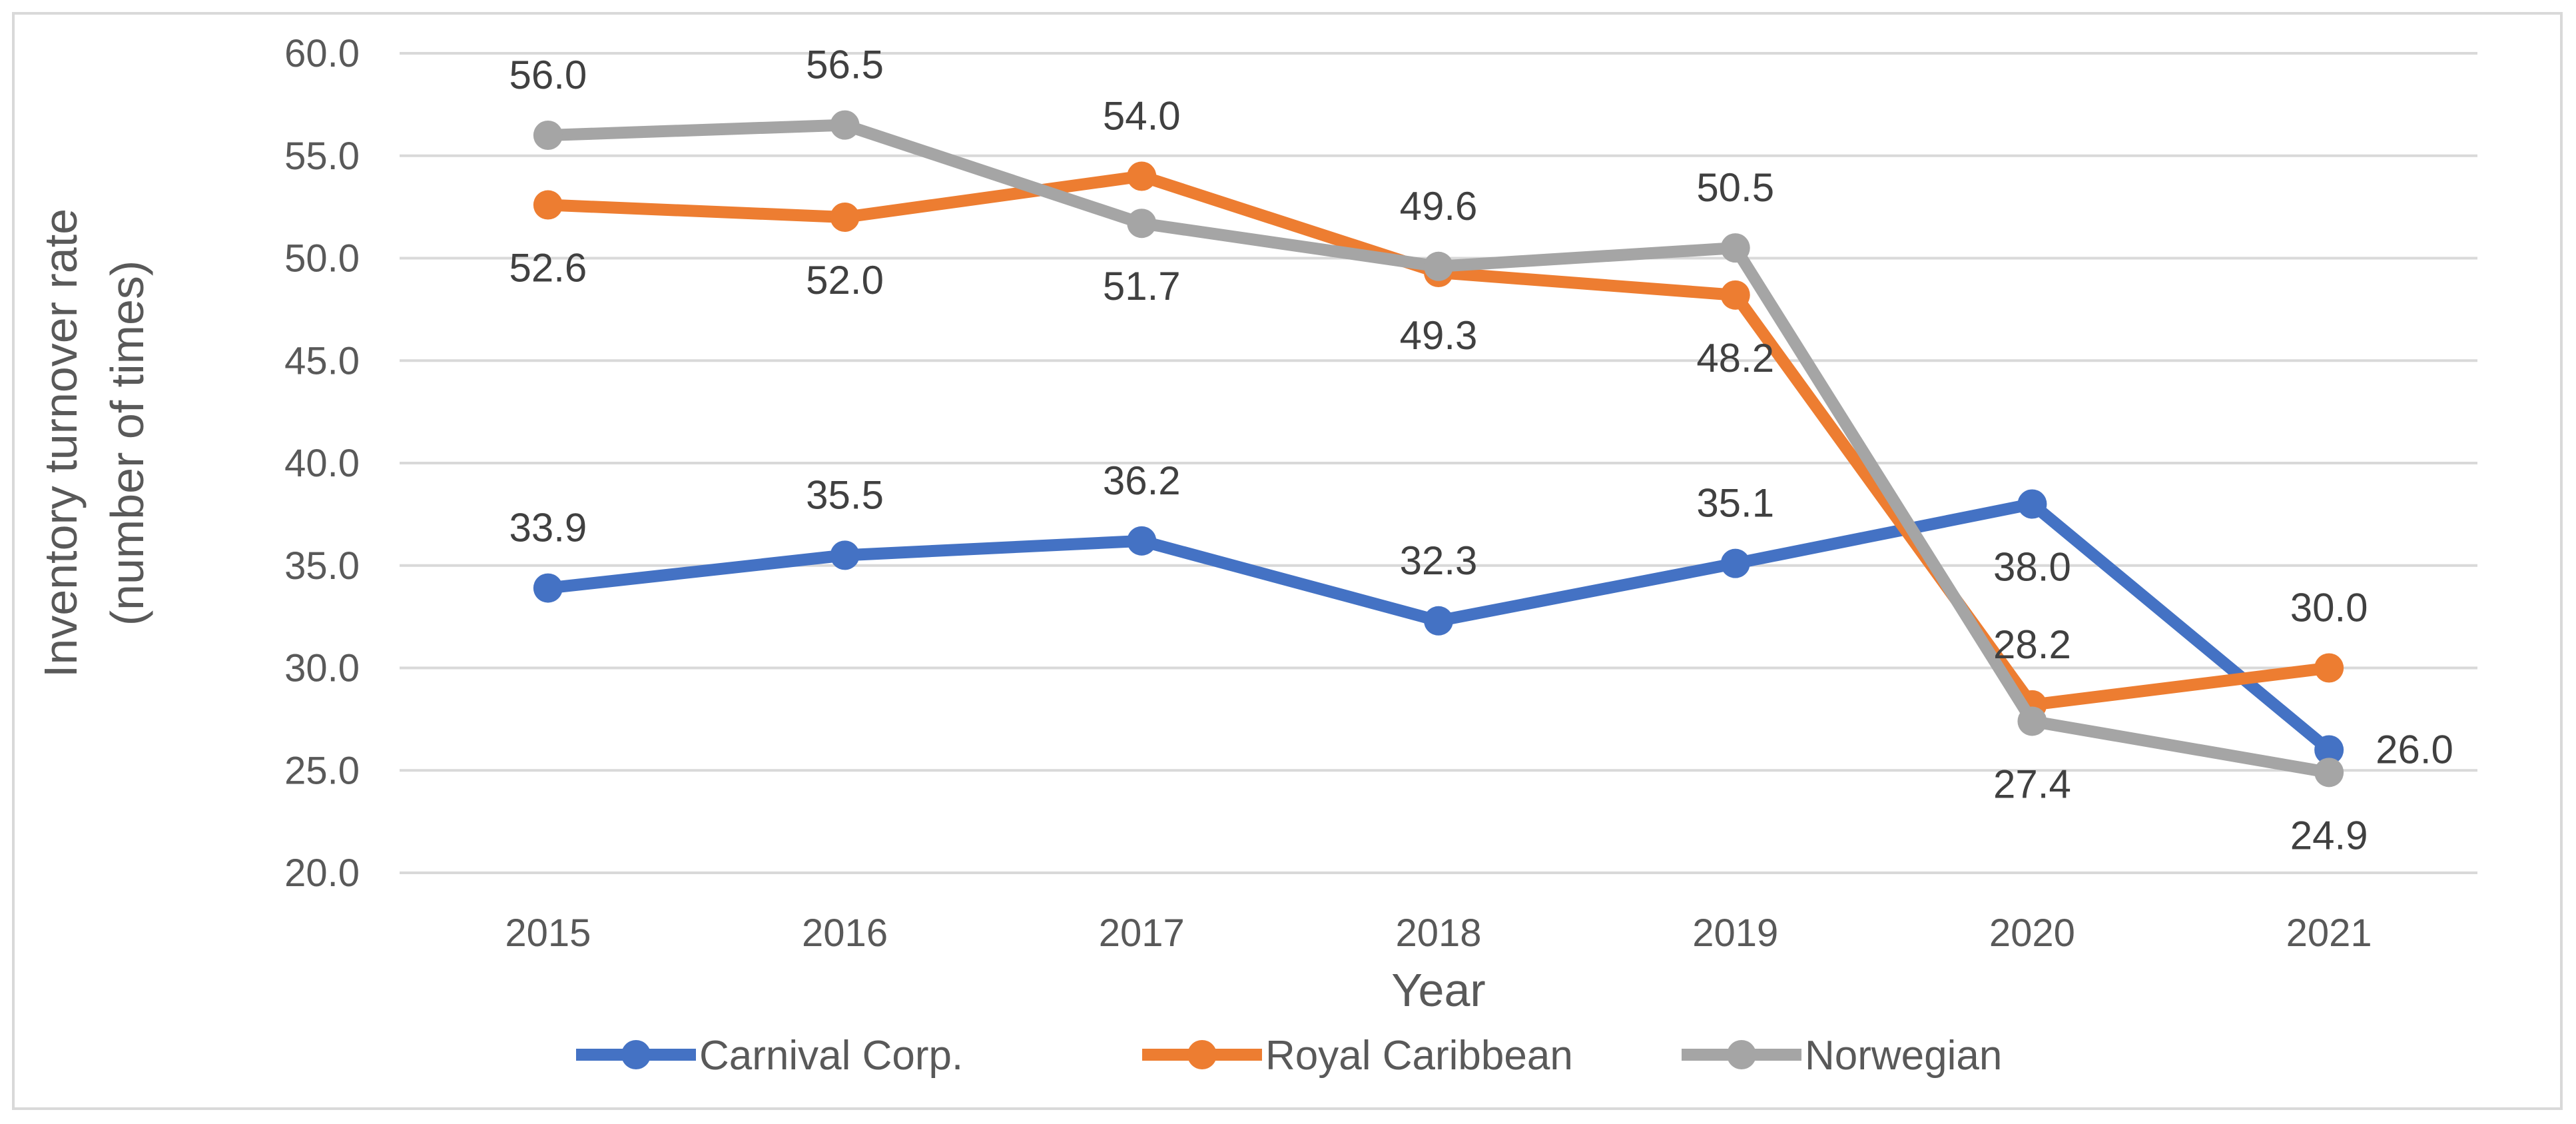 The image size is (2576, 1124). Describe the element at coordinates (548, 933) in the screenshot. I see `x-tick-label: 2015` at that location.